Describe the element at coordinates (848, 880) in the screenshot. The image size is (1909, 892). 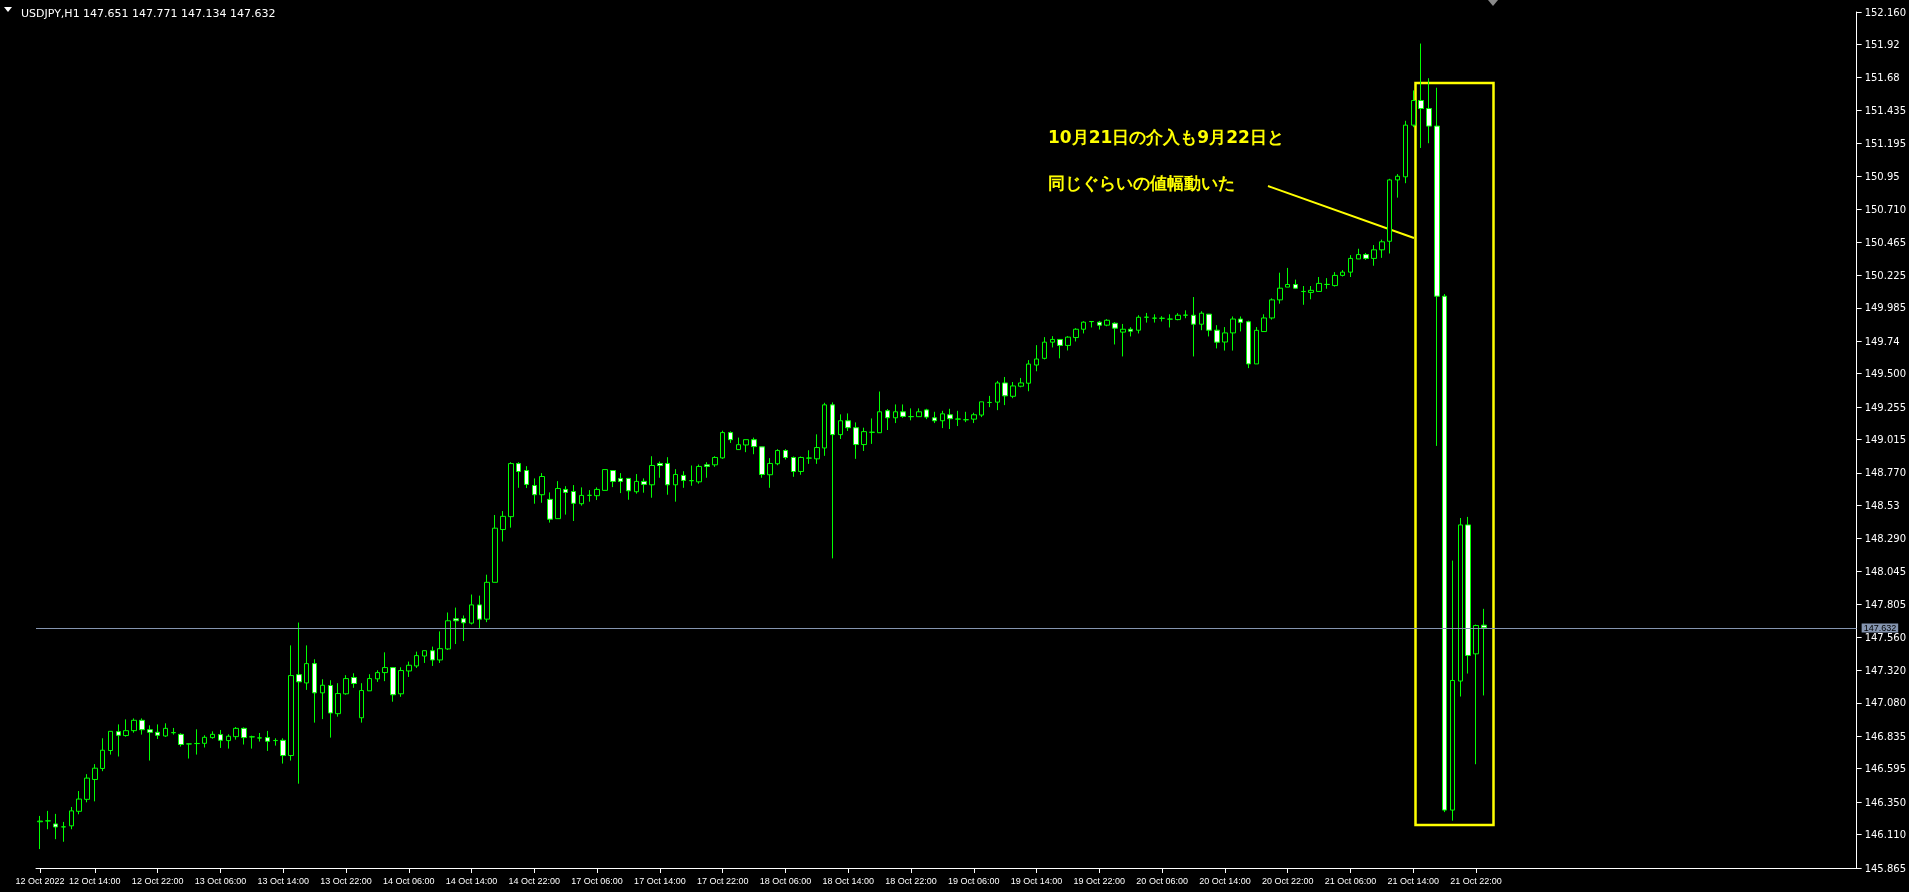
I see `x-tick-label: 18 Oct 14:00` at that location.